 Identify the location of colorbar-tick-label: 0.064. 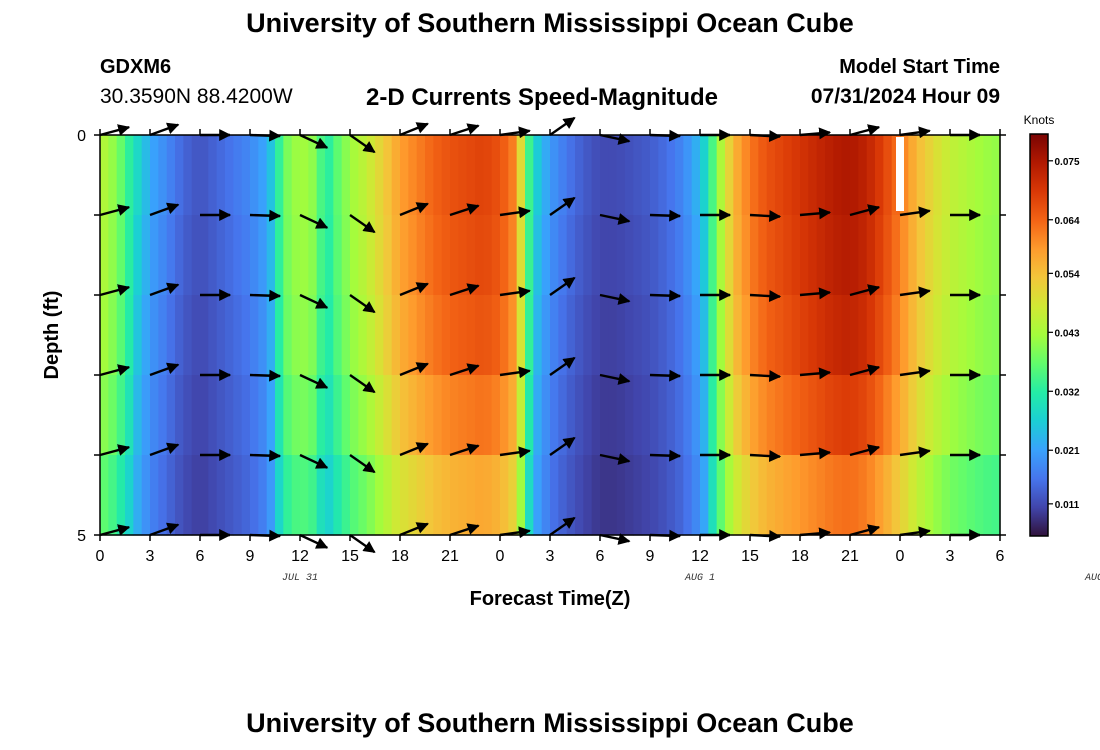
(1066, 221).